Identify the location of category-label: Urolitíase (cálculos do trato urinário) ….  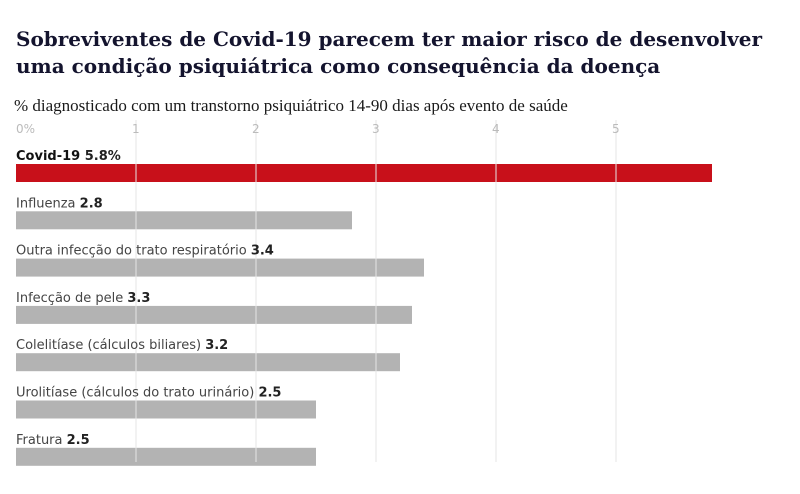
(148, 393).